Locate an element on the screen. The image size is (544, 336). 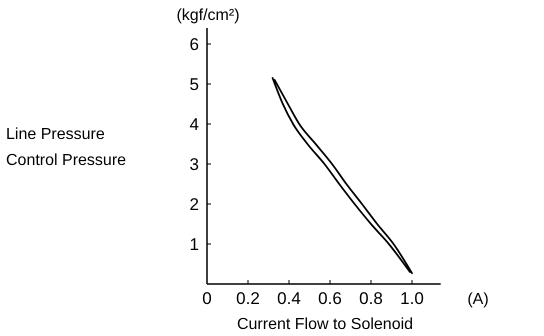
x-tick-label: 0.2 is located at coordinates (248, 298).